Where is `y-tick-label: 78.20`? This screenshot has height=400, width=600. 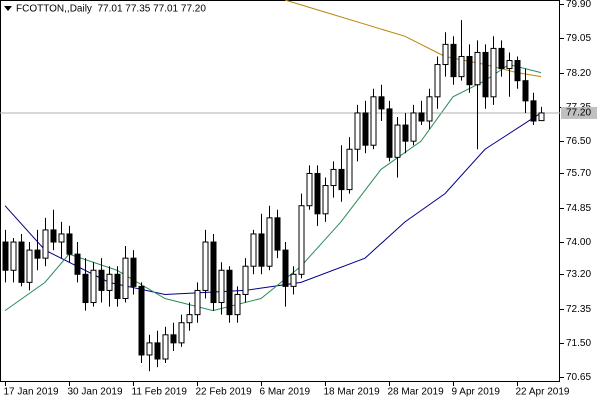 y-tick-label: 78.20 is located at coordinates (578, 73).